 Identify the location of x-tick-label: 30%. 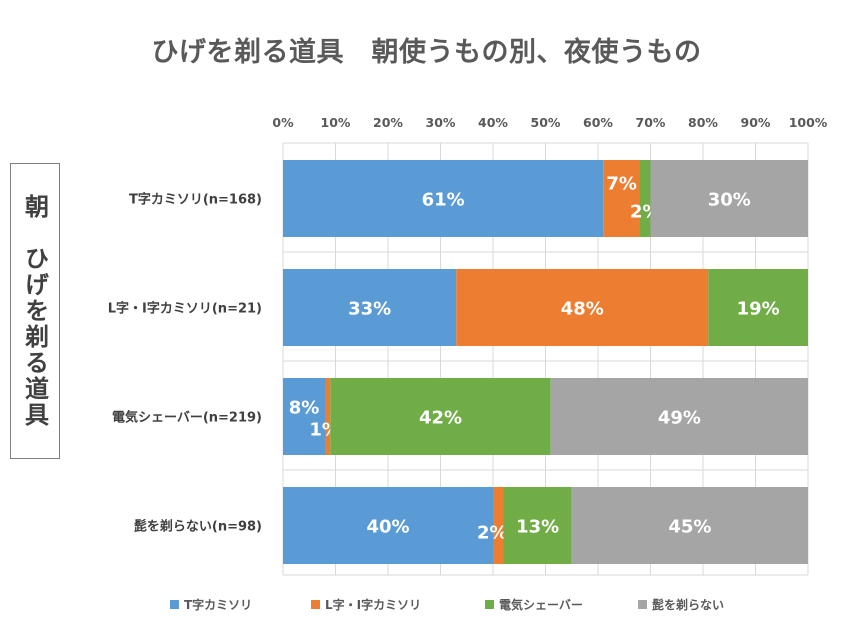
(441, 122).